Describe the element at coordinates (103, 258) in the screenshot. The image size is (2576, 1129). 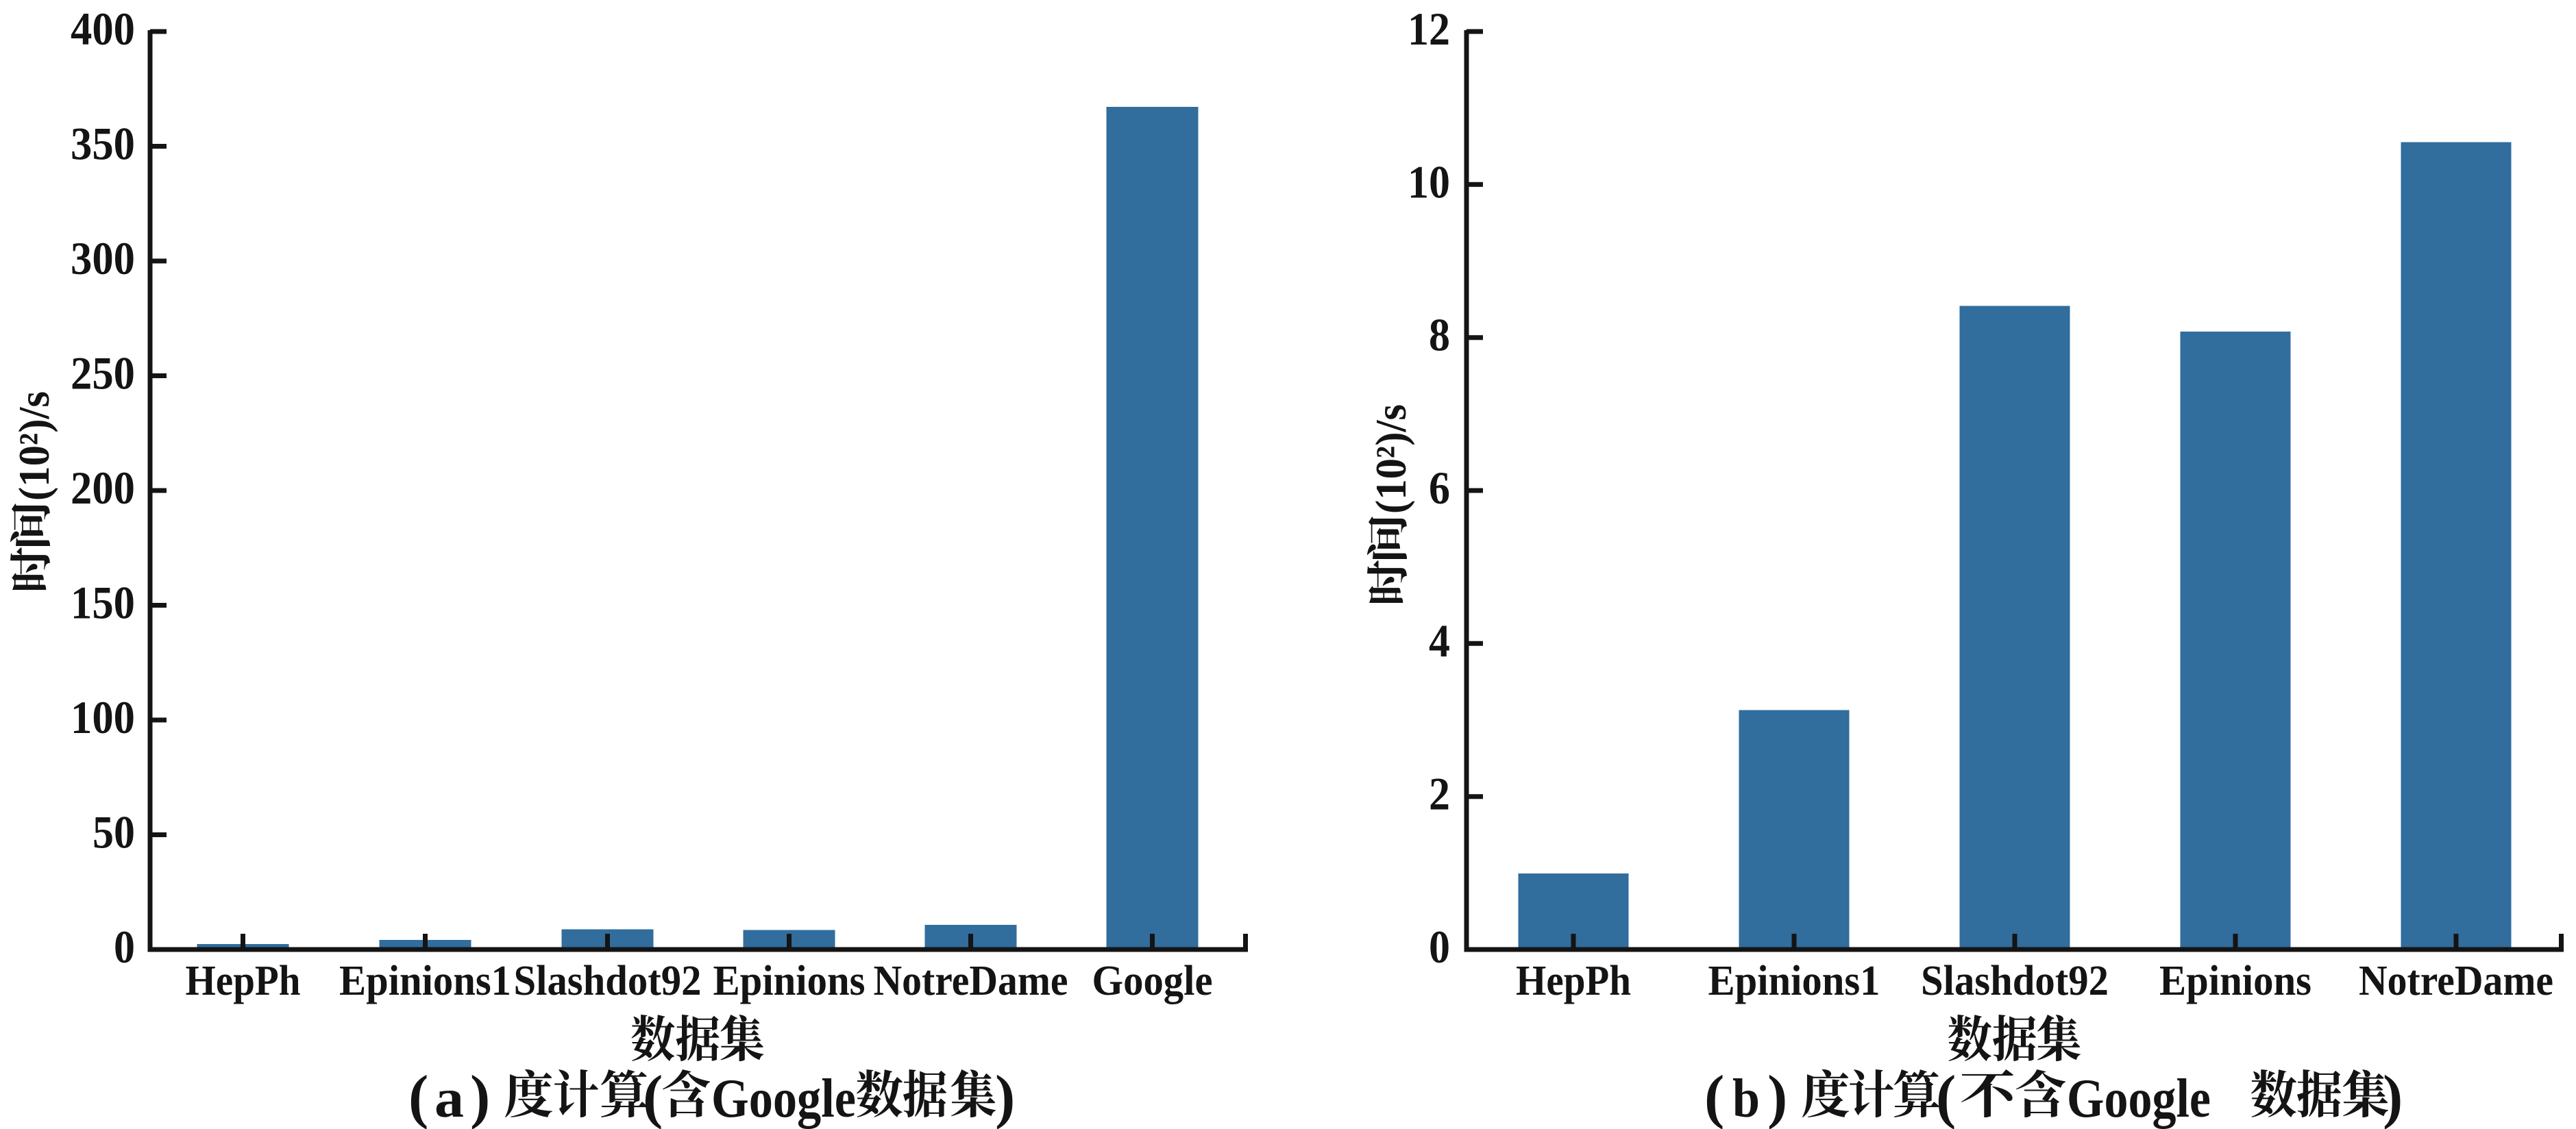
I see `svg-text: 300` at that location.